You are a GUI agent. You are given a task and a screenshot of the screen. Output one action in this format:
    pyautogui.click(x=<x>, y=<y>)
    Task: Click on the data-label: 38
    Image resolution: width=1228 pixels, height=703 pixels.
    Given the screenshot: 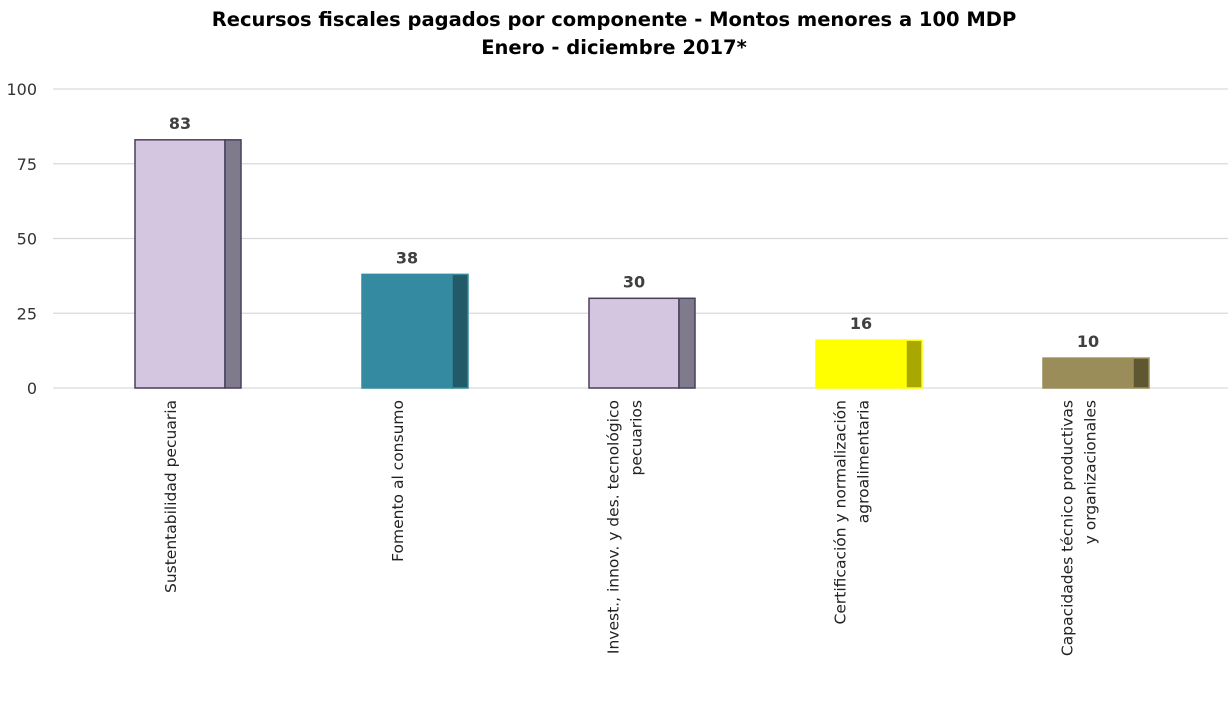 What is the action you would take?
    pyautogui.click(x=407, y=257)
    